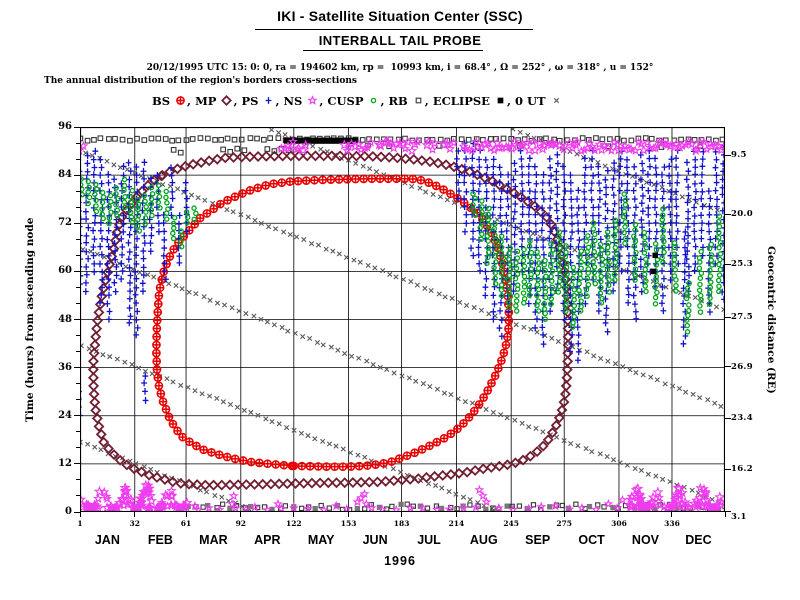  What do you see at coordinates (375, 540) in the screenshot?
I see `x-month-label: JUN` at bounding box center [375, 540].